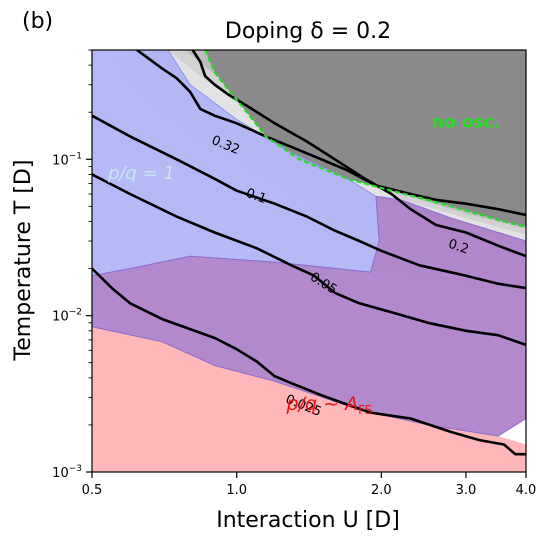  Describe the element at coordinates (365, 410) in the screenshot. I see `label-pq-afs-subscript: FS` at that location.